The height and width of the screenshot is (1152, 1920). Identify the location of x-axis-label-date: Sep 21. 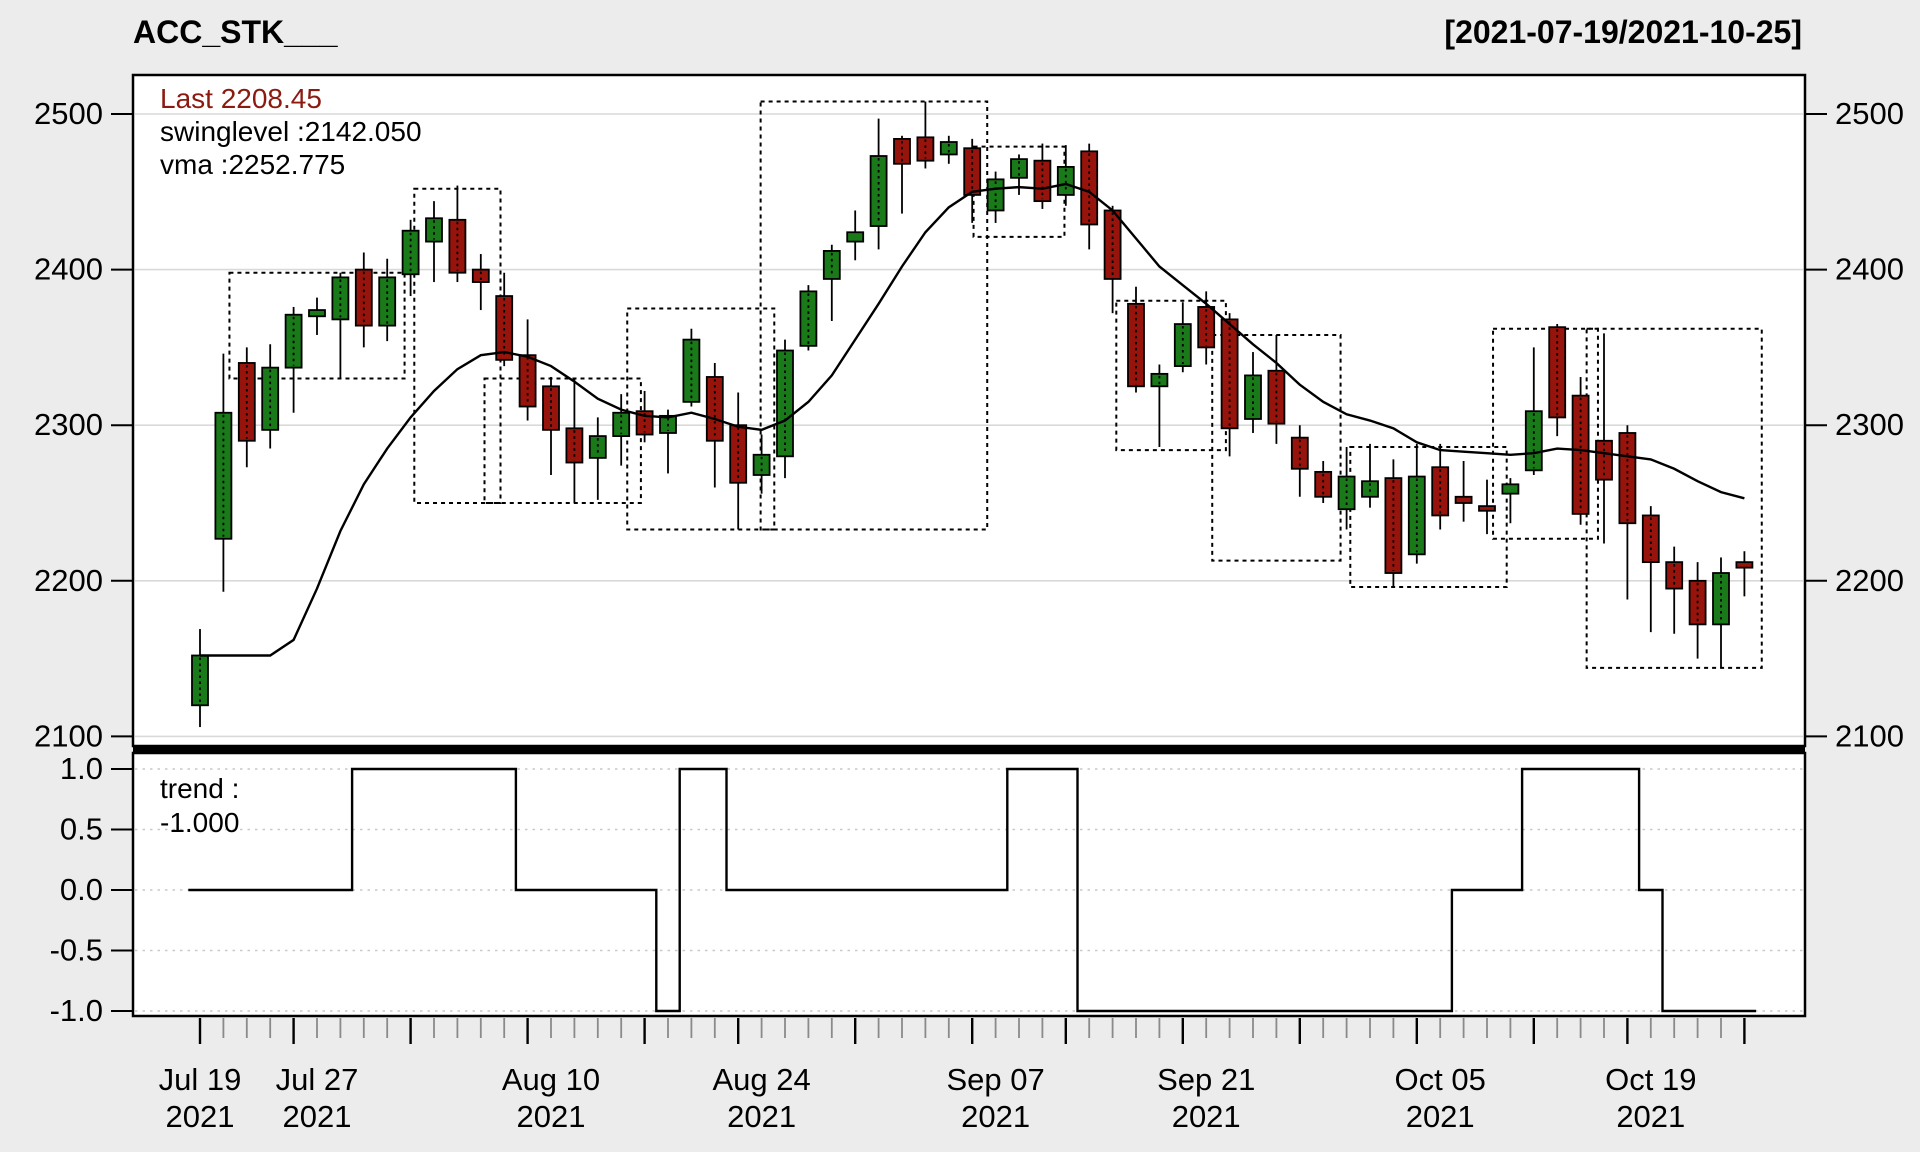
(1206, 1079).